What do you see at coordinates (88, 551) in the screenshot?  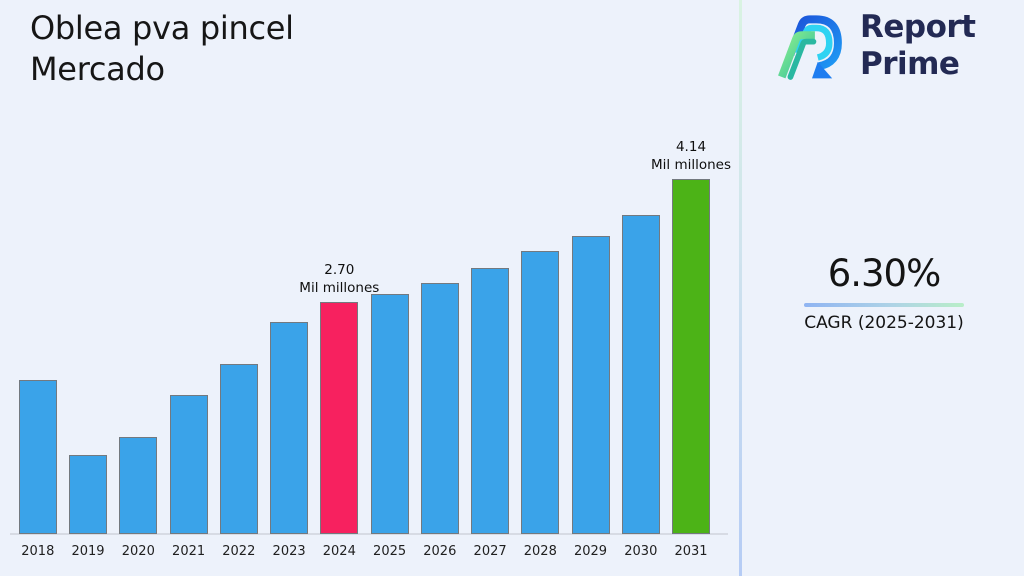 I see `x-tick-2019: 2019` at bounding box center [88, 551].